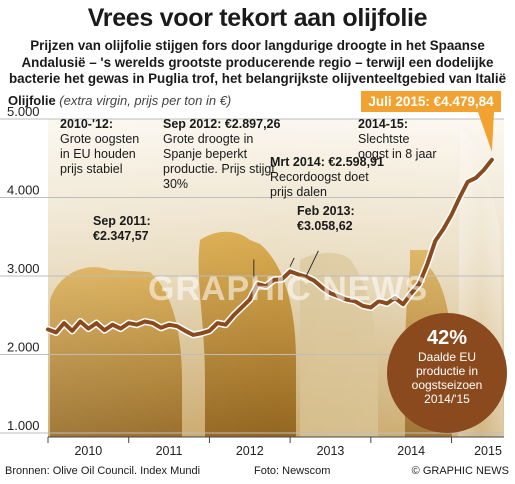 The image size is (515, 484). I want to click on x-tick-label: 2015, so click(488, 451).